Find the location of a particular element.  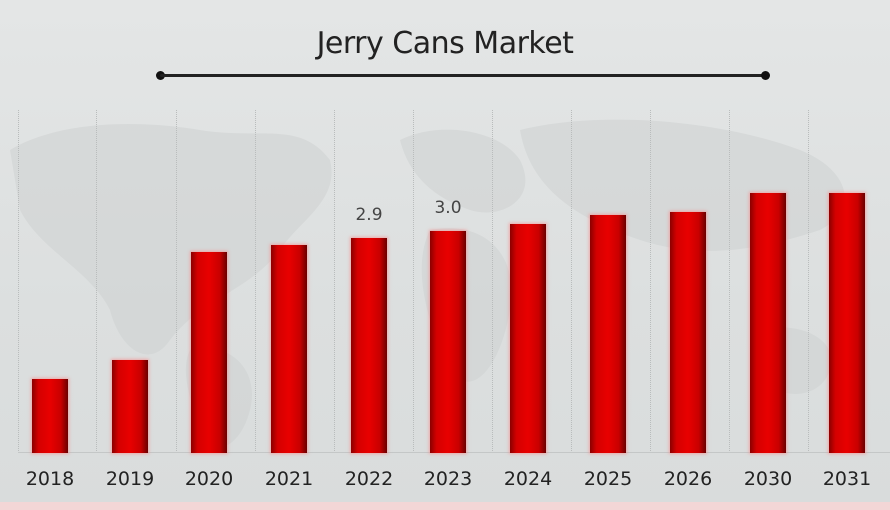

bar-2030 is located at coordinates (768, 323).